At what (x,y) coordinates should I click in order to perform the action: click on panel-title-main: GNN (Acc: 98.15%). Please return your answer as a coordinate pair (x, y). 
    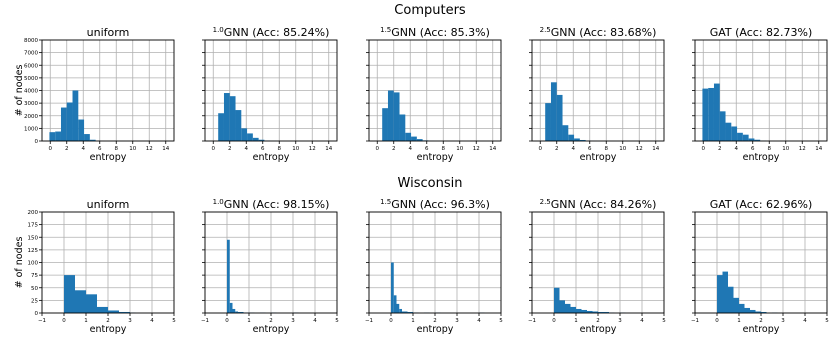
    Looking at the image, I should click on (277, 204).